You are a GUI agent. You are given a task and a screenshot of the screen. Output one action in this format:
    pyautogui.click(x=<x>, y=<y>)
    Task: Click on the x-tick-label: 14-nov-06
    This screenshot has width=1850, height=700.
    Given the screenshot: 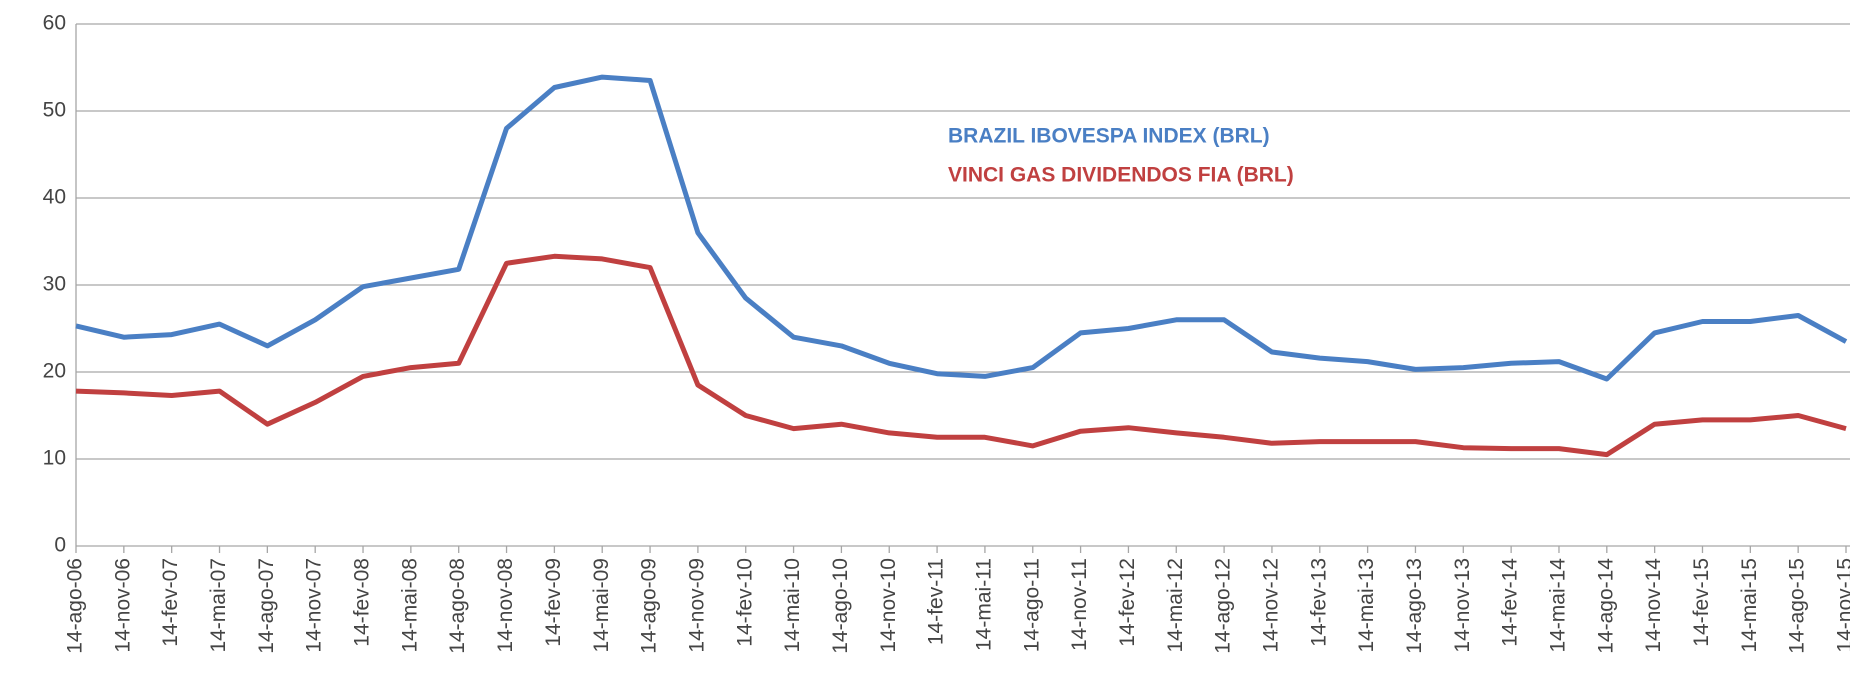 What is the action you would take?
    pyautogui.click(x=122, y=605)
    